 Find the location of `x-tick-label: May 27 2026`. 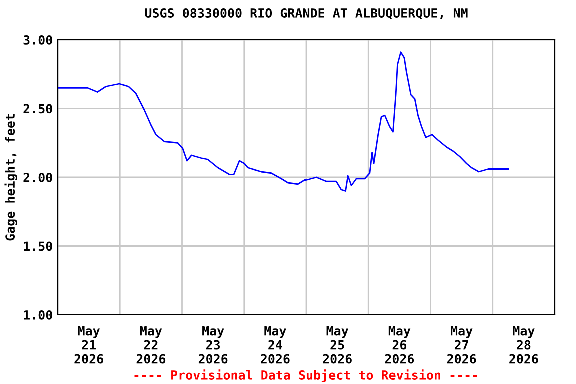

x-tick-label: May 27 2026 is located at coordinates (461, 345).